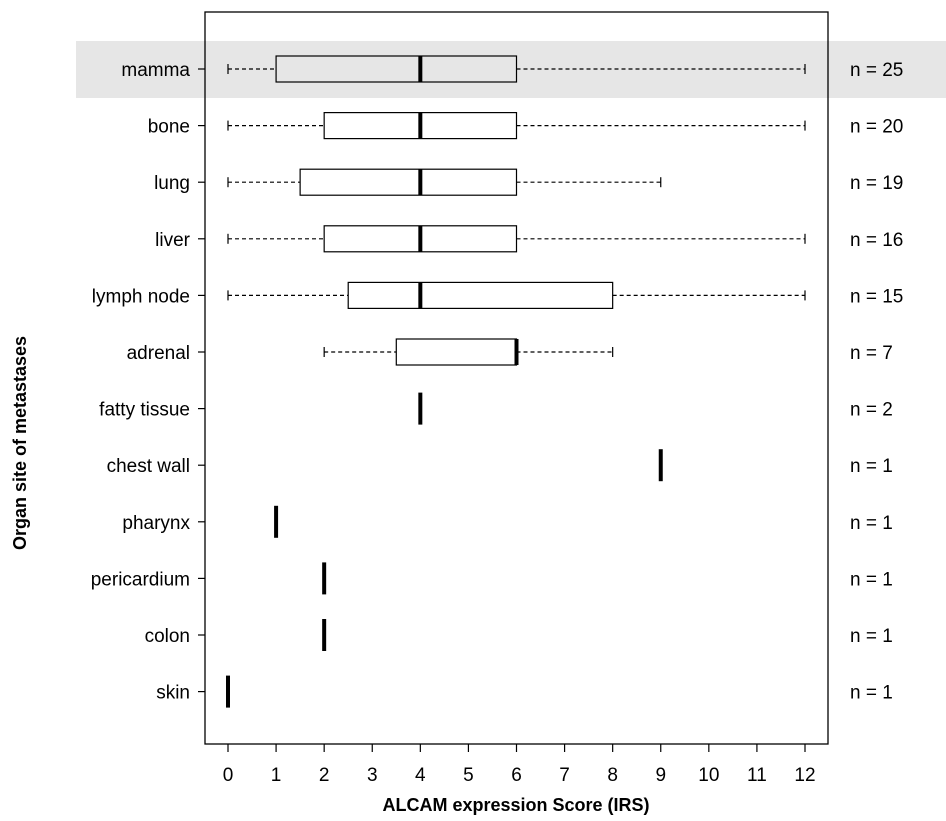  I want to click on category-label-colon: colon, so click(167, 636).